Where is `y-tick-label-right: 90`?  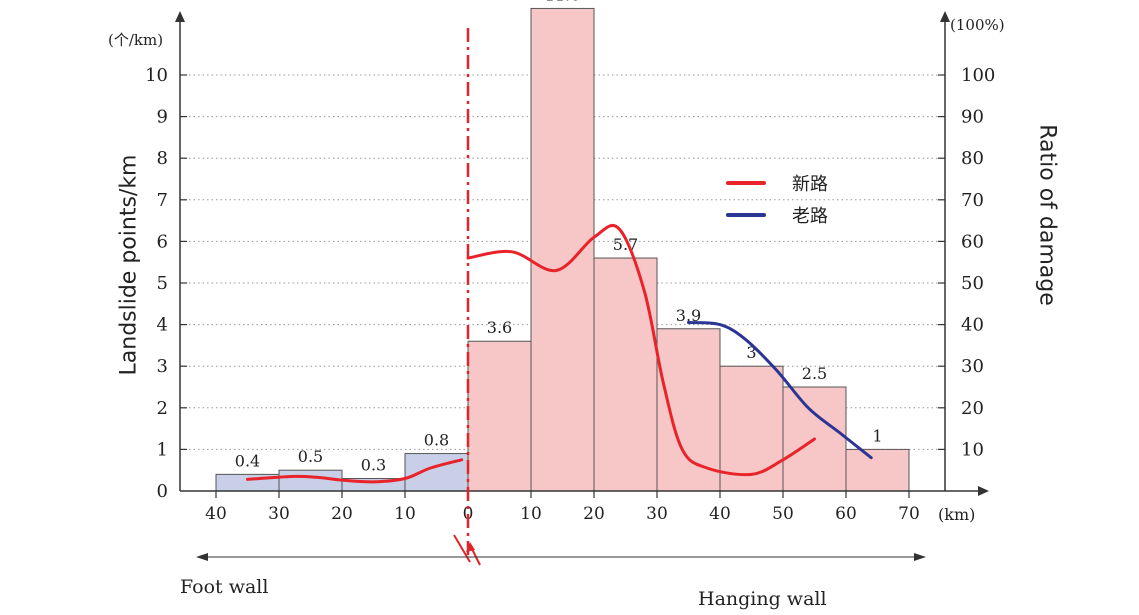
y-tick-label-right: 90 is located at coordinates (972, 117).